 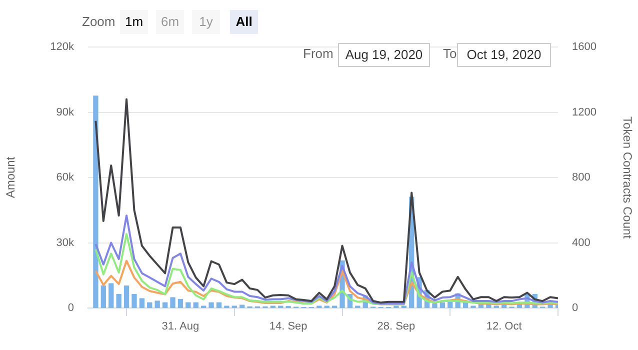 I want to click on y-tick-label: 120k, so click(x=62, y=47).